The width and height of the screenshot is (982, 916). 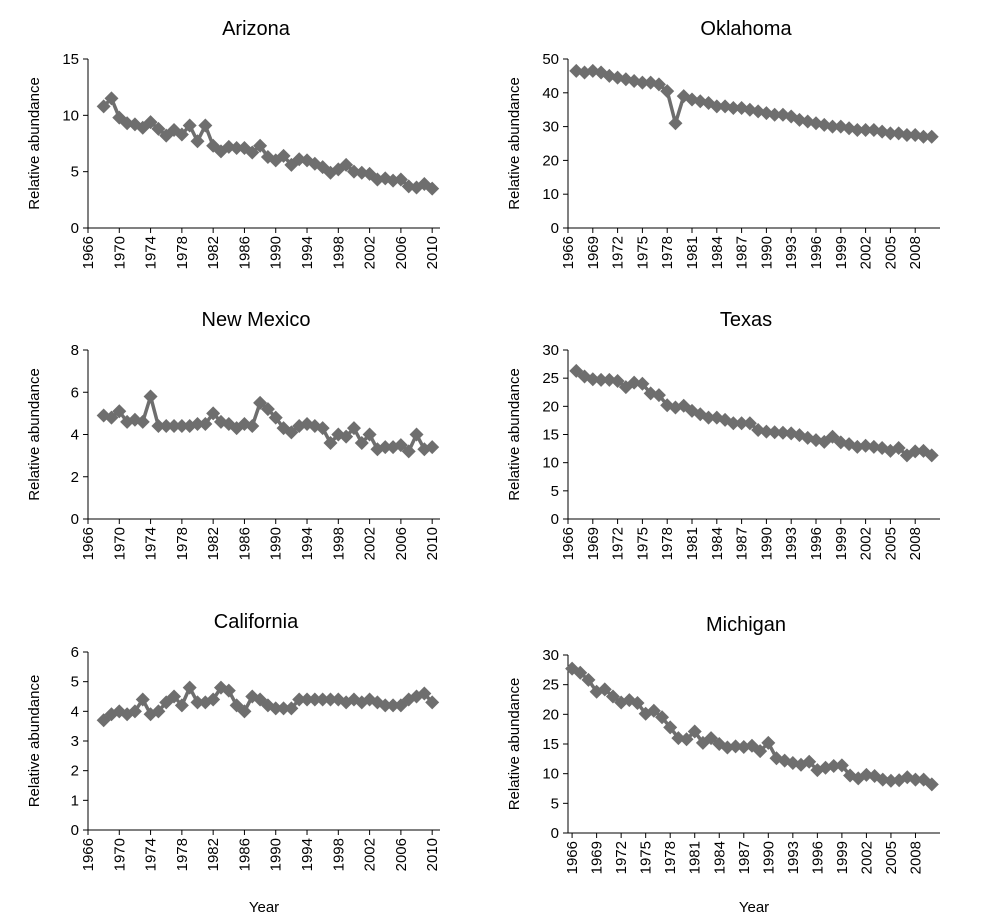 What do you see at coordinates (550, 93) in the screenshot?
I see `y-tick-label: 40` at bounding box center [550, 93].